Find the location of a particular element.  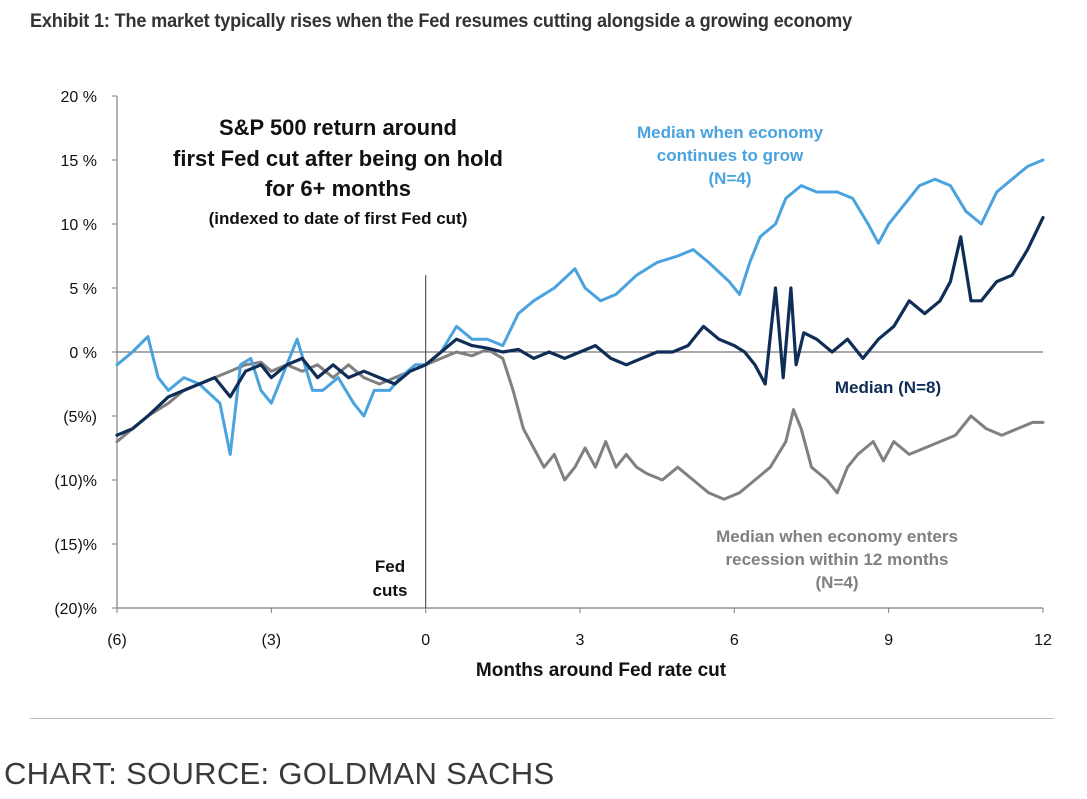

chart-title-line-3: for 6+ months is located at coordinates (338, 188).